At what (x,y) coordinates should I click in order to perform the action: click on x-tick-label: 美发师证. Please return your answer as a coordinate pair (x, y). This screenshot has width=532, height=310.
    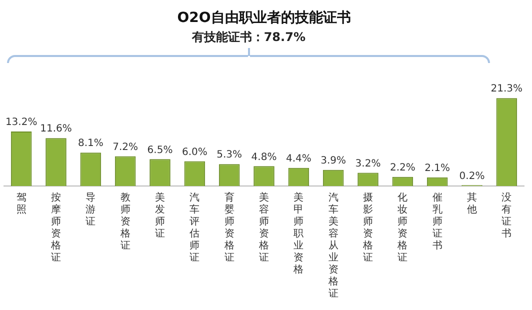
    Looking at the image, I should click on (160, 216).